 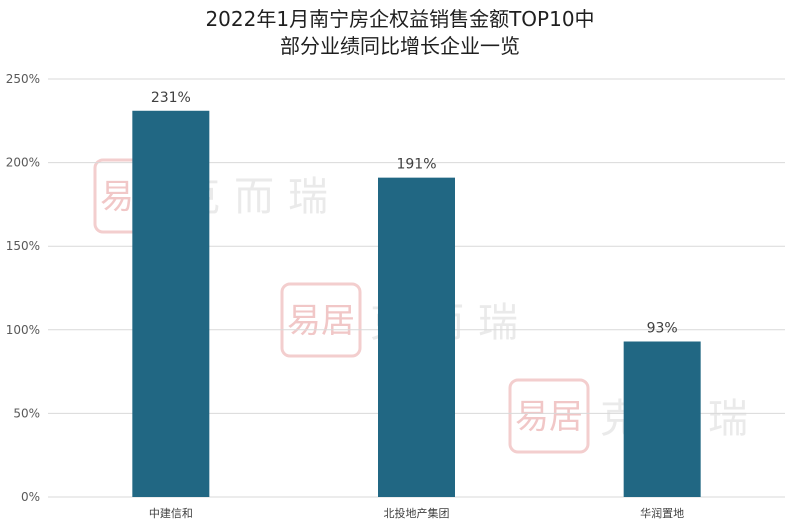 I want to click on watermark-seal-text-3: 易居, so click(x=549, y=417).